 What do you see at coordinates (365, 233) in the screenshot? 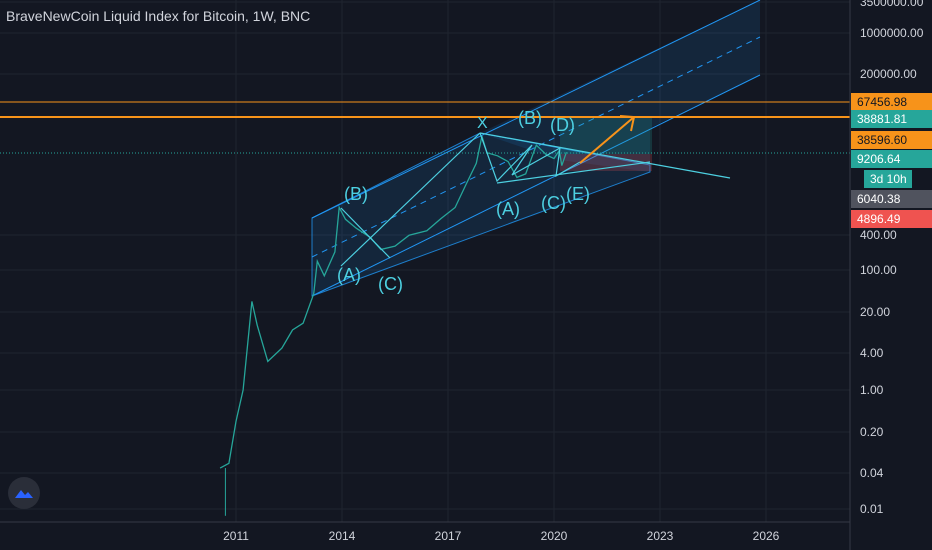
I see `wave-line-b-c` at bounding box center [365, 233].